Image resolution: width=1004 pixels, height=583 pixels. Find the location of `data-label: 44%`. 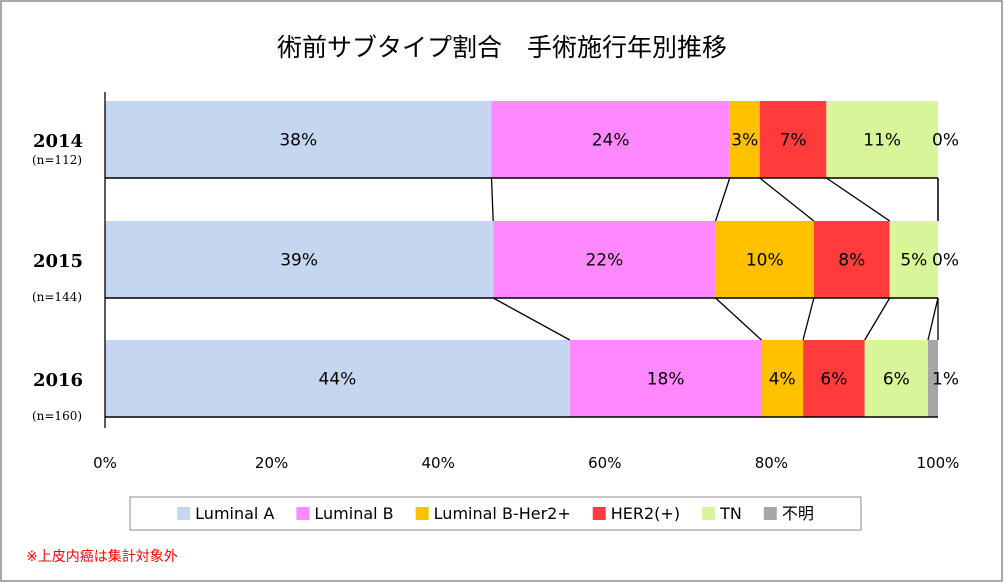

data-label: 44% is located at coordinates (338, 380).